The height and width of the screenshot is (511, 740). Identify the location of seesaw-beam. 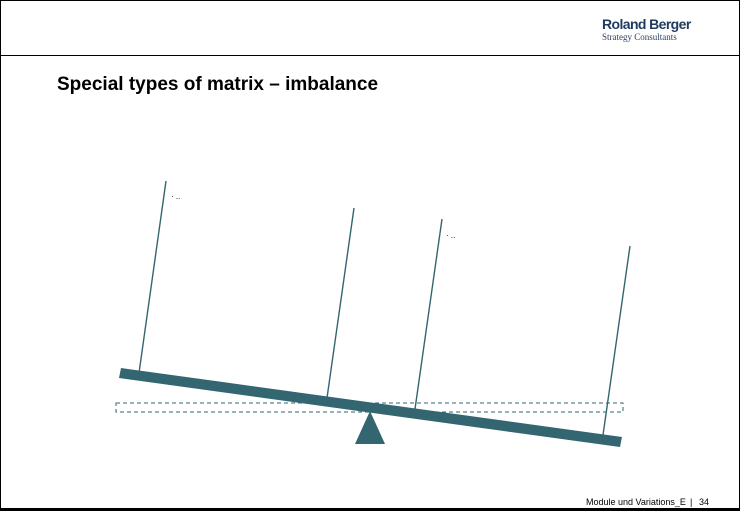
(370, 407).